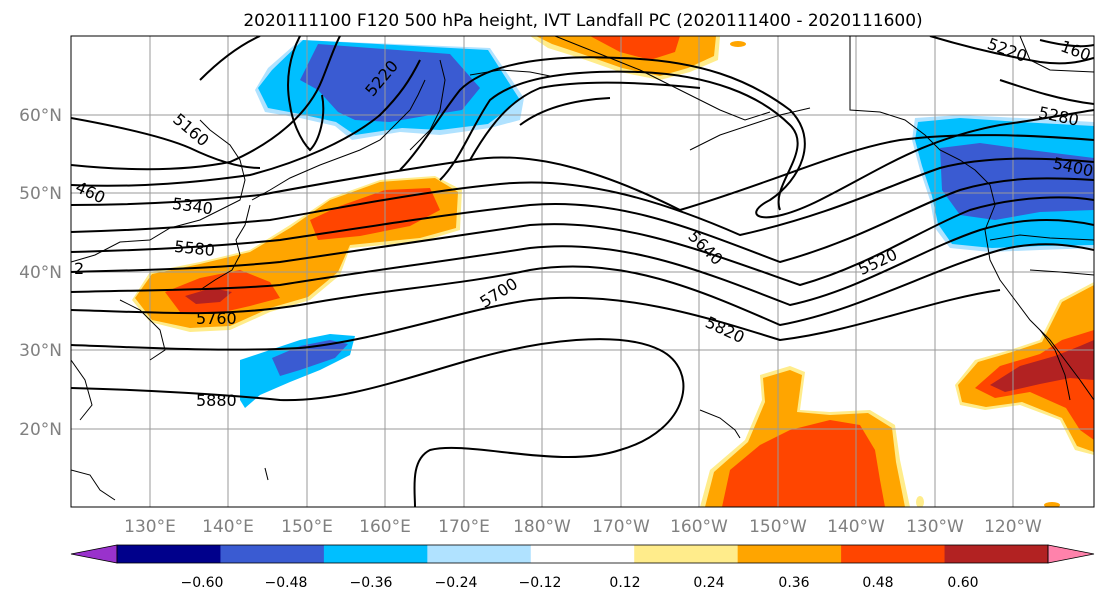  What do you see at coordinates (793, 583) in the screenshot?
I see `colorbar-tick-label: 0.36` at bounding box center [793, 583].